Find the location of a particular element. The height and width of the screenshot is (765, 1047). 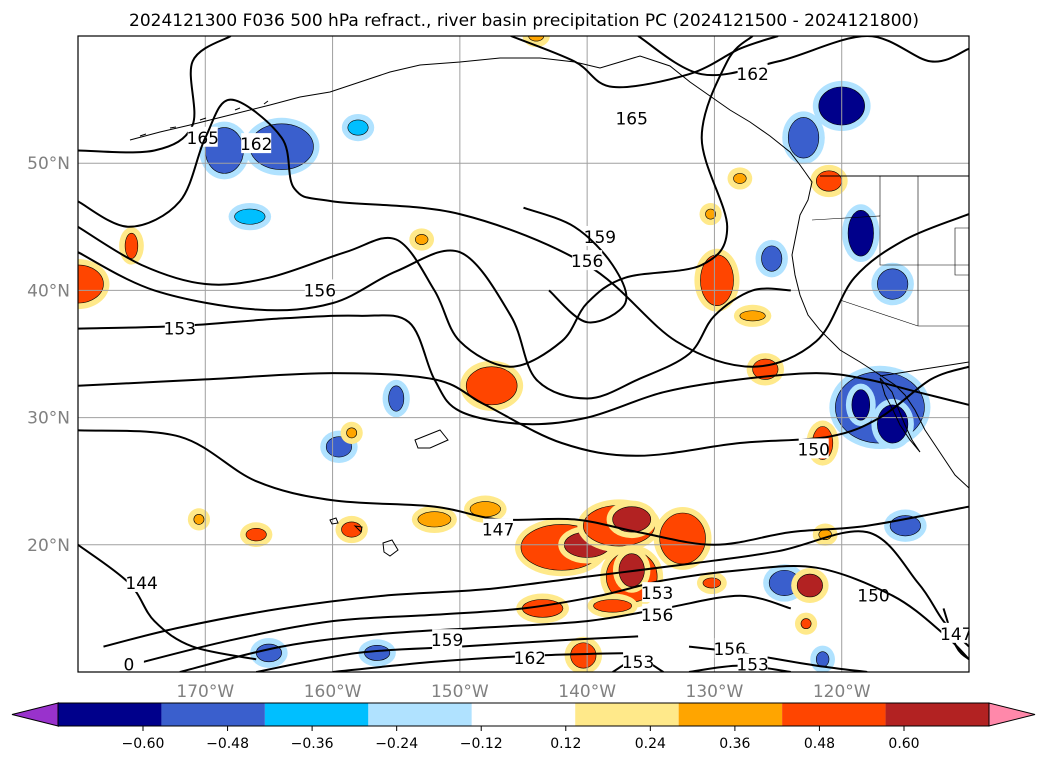

colorbar-tick-label: −0.60 is located at coordinates (143, 744).